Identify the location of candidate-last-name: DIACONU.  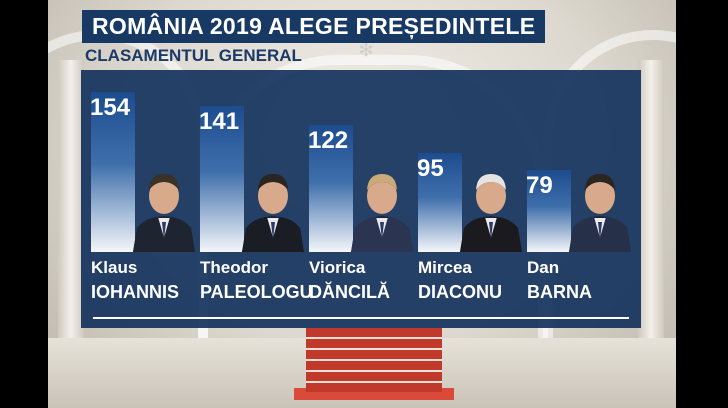
(460, 292).